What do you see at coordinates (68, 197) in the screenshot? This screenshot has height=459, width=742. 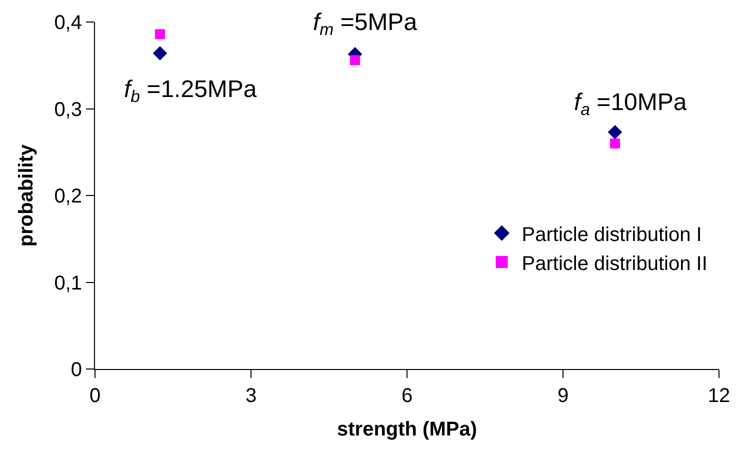 I see `y-tick-label: 0,2` at bounding box center [68, 197].